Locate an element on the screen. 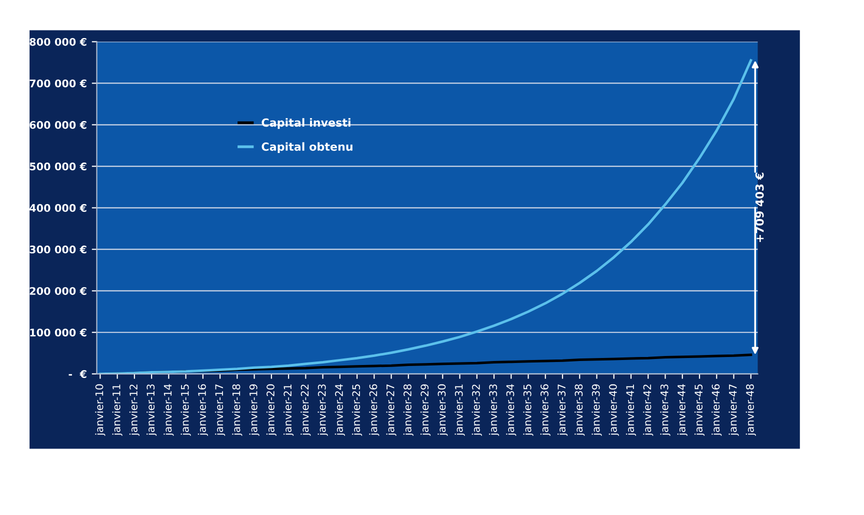 Image resolution: width=864 pixels, height=515 pixels. x-tick-label: janvier-29 is located at coordinates (425, 410).